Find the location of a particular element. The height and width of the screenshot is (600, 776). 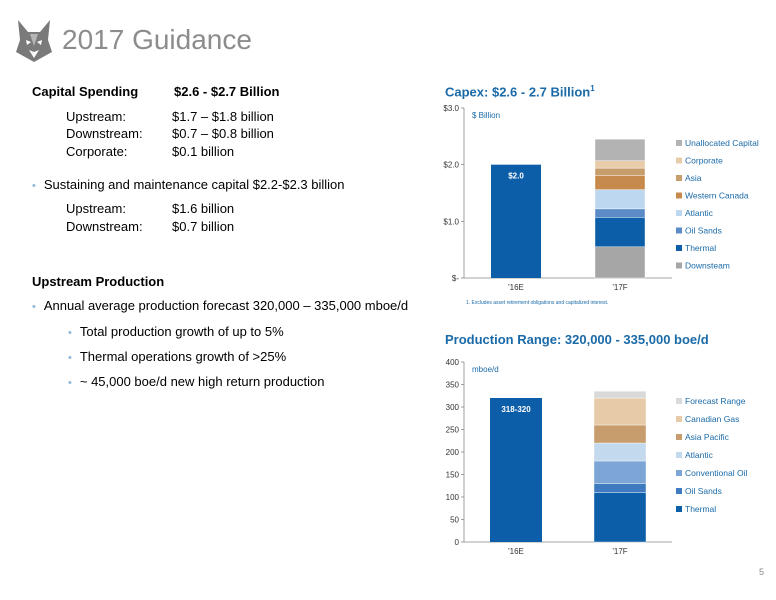

husky-logo is located at coordinates (34, 41).